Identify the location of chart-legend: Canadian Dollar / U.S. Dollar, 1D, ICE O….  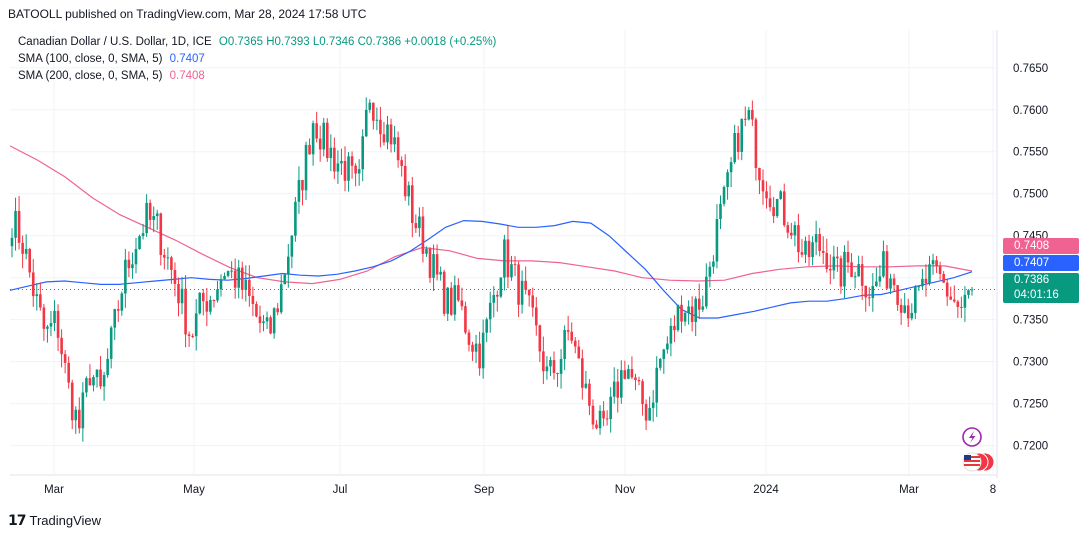
(257, 59).